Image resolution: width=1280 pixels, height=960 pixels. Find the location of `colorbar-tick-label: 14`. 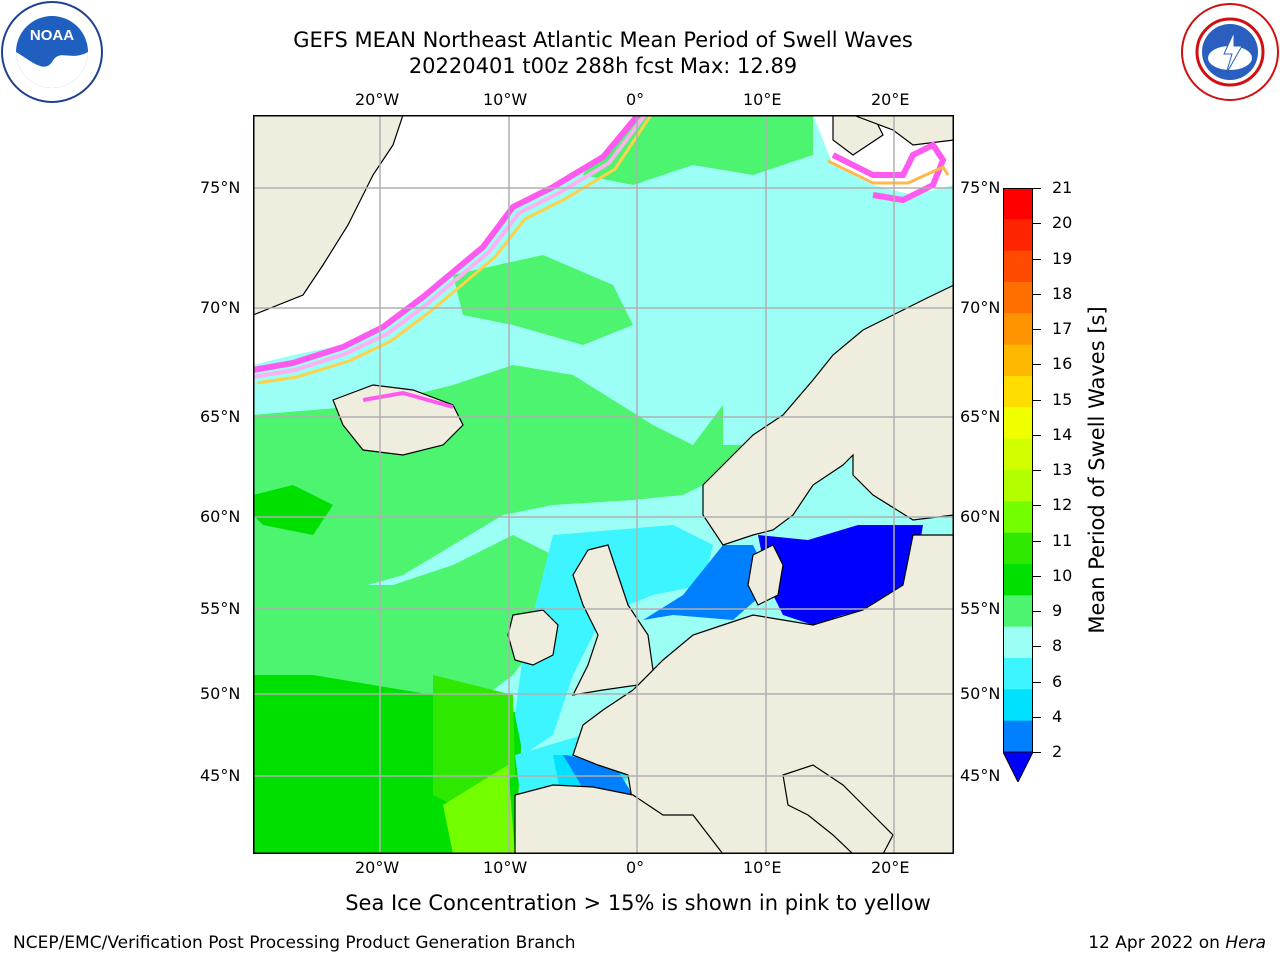

colorbar-tick-label: 14 is located at coordinates (1062, 434).